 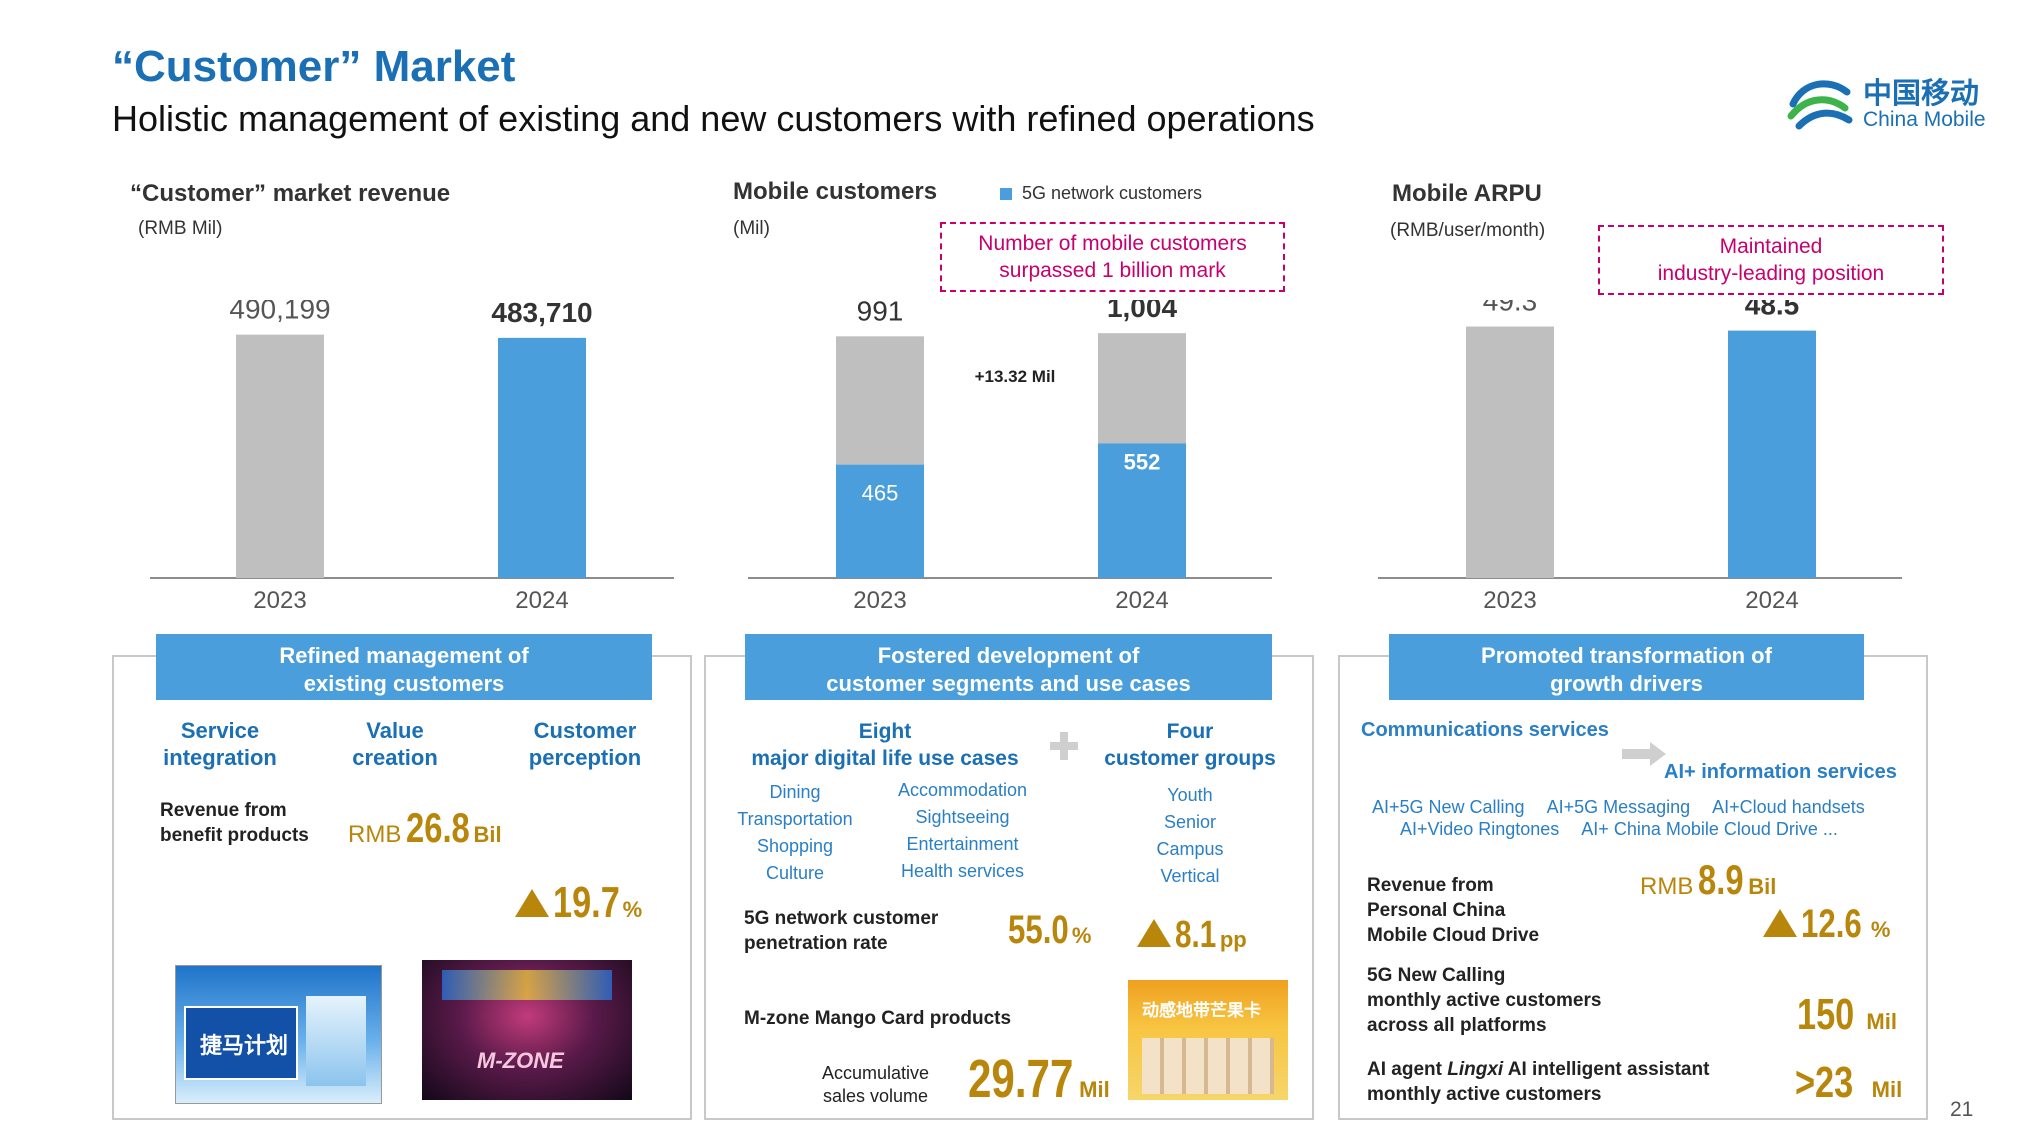 What do you see at coordinates (1190, 849) in the screenshot?
I see `customer-group: Campus` at bounding box center [1190, 849].